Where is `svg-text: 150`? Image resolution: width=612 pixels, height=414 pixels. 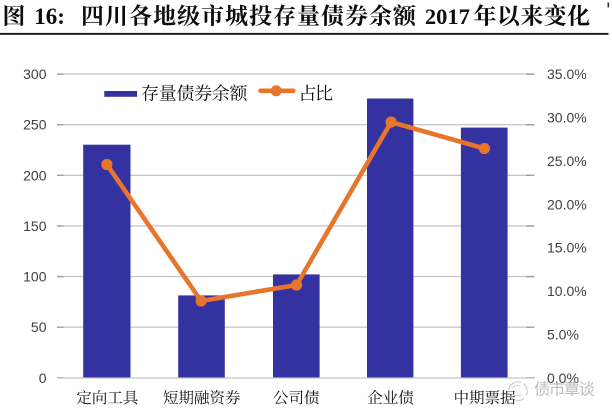 svg-text: 150 is located at coordinates (35, 226).